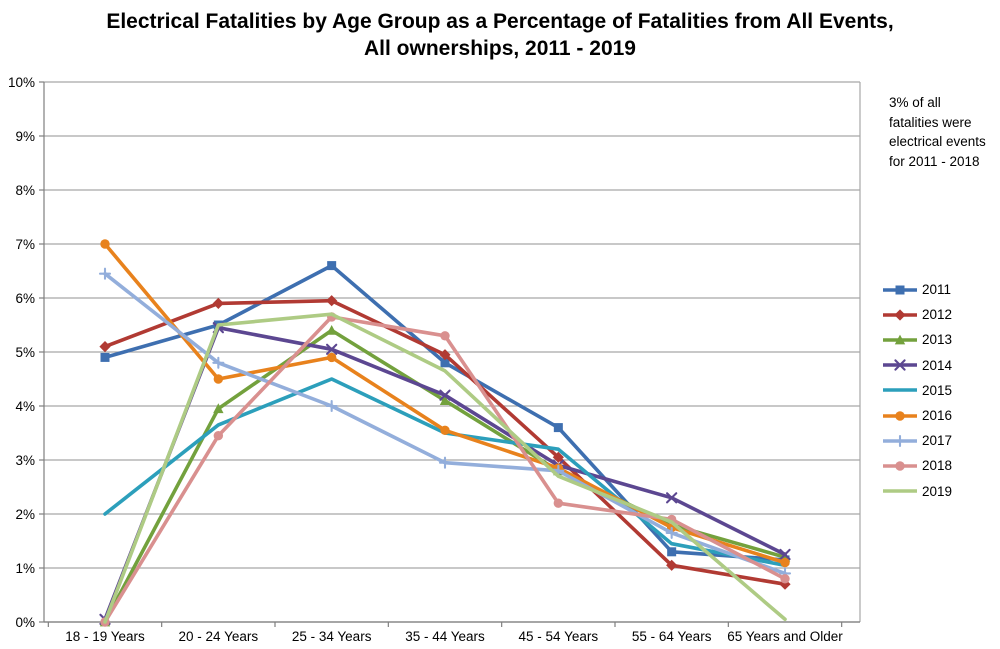 The image size is (1000, 649). Describe the element at coordinates (937, 390) in the screenshot. I see `legend-label: 2015` at that location.